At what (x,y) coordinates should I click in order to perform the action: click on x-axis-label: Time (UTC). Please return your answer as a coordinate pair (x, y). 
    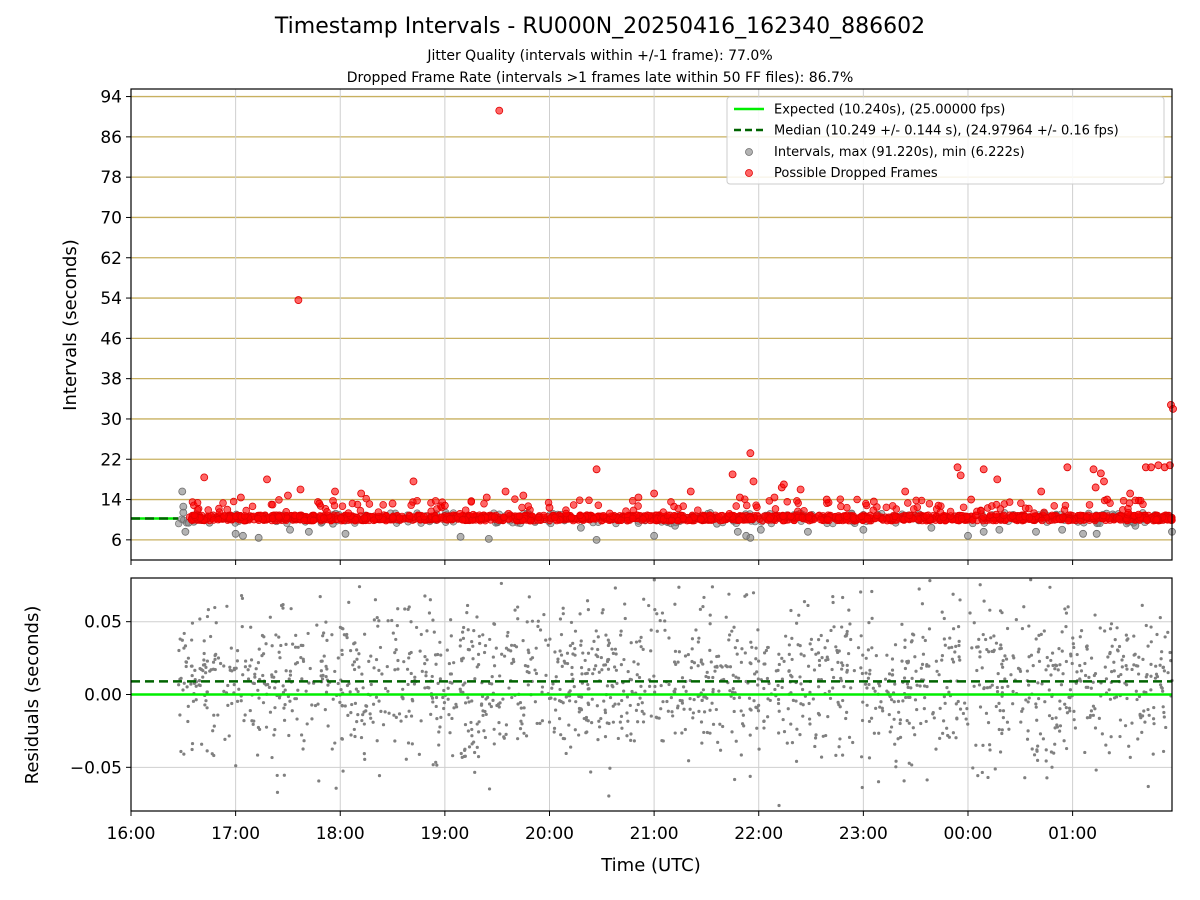
    Looking at the image, I should click on (650, 865).